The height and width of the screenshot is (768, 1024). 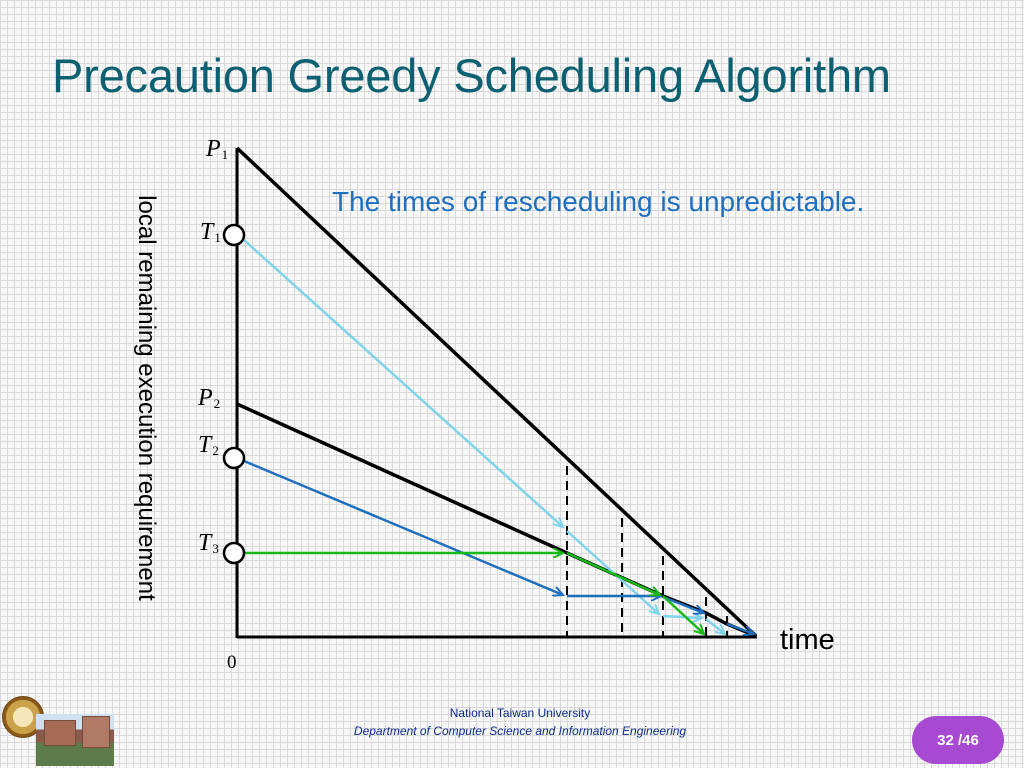 What do you see at coordinates (234, 458) in the screenshot?
I see `t2-start-marker` at bounding box center [234, 458].